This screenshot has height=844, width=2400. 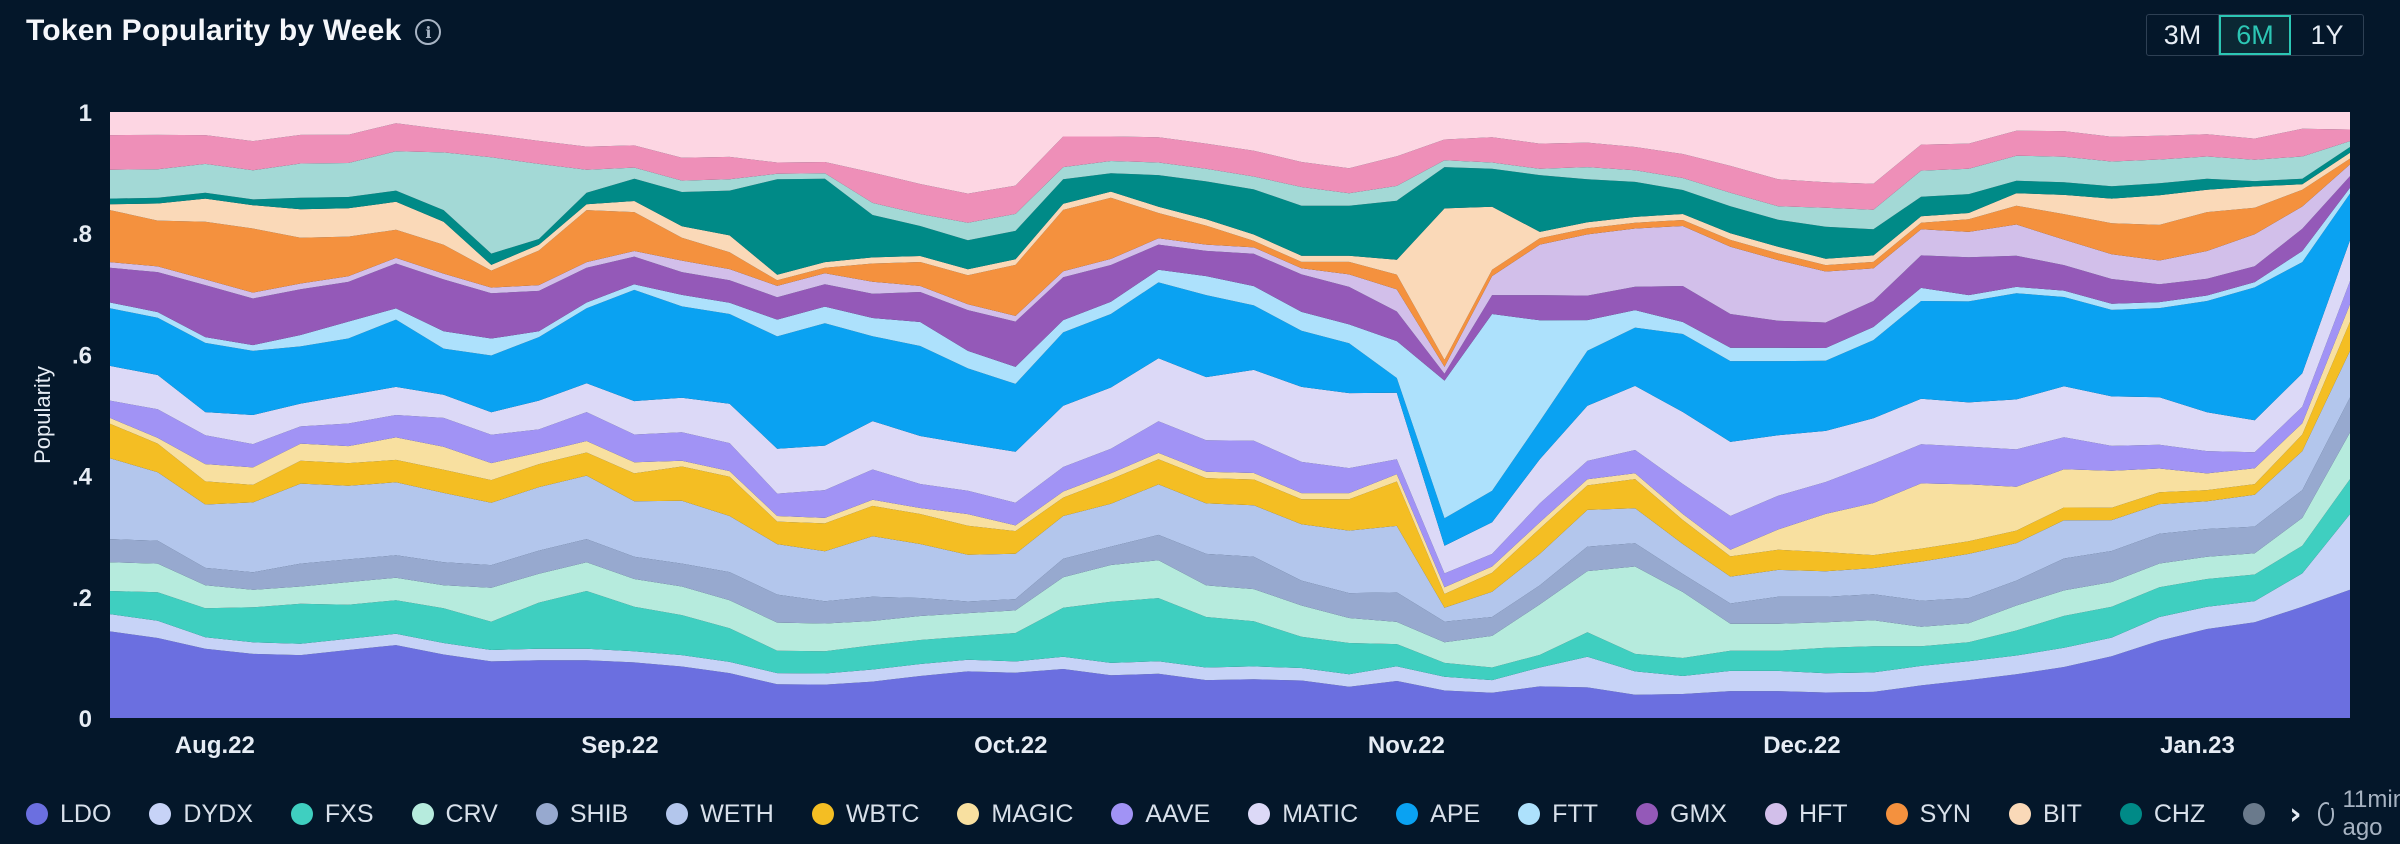 I want to click on refresh-icon, so click(x=2327, y=813).